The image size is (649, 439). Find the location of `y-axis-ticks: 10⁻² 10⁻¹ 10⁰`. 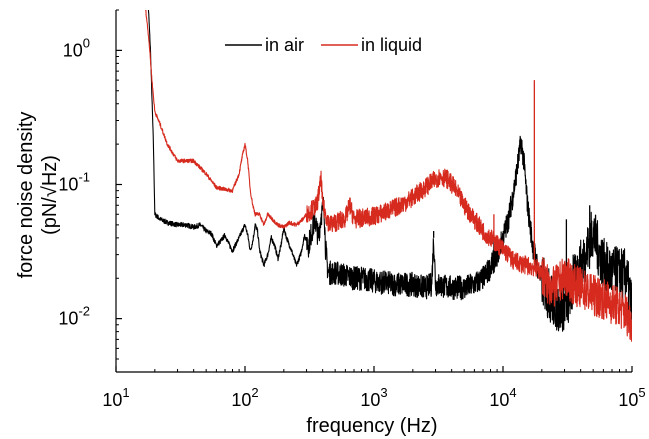

y-axis-ticks: 10⁻² 10⁻¹ 10⁰ is located at coordinates (90, 191).